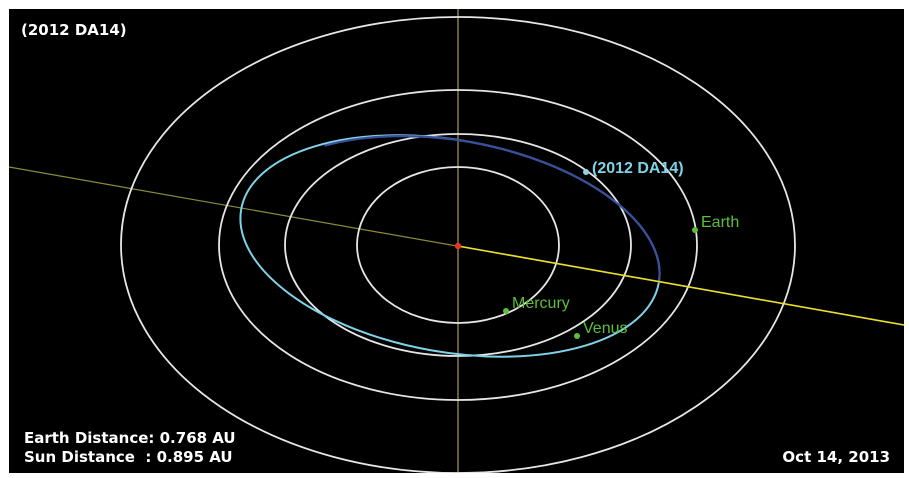  What do you see at coordinates (130, 438) in the screenshot?
I see `earth-distance-readout: Earth Distance: 0.768 AU` at bounding box center [130, 438].